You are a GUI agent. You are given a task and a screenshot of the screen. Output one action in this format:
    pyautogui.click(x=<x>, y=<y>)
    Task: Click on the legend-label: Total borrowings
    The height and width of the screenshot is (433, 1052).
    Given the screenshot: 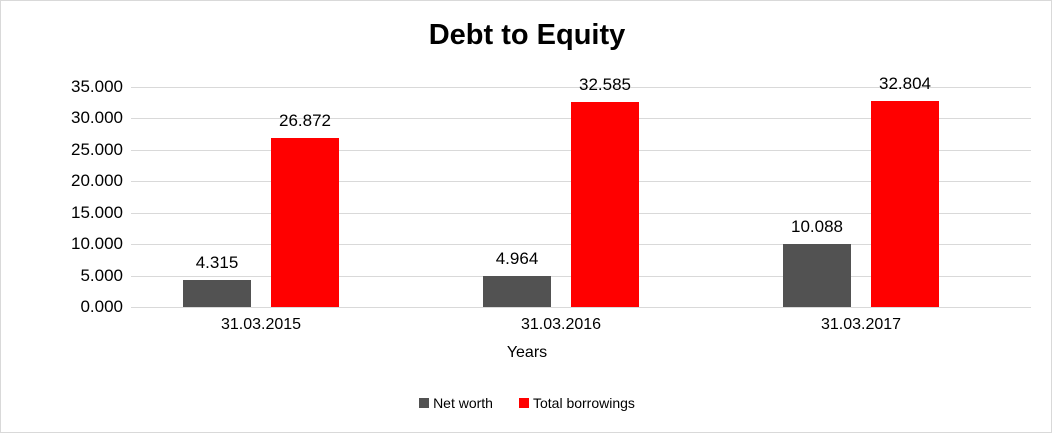 What is the action you would take?
    pyautogui.click(x=583, y=403)
    